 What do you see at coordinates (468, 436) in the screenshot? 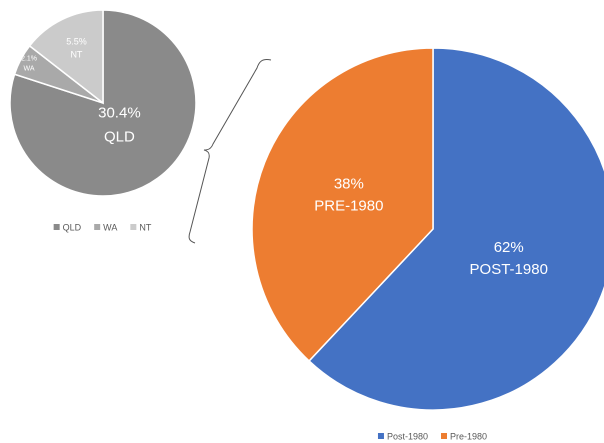
I see `legend-label: Pre-1980` at bounding box center [468, 436].